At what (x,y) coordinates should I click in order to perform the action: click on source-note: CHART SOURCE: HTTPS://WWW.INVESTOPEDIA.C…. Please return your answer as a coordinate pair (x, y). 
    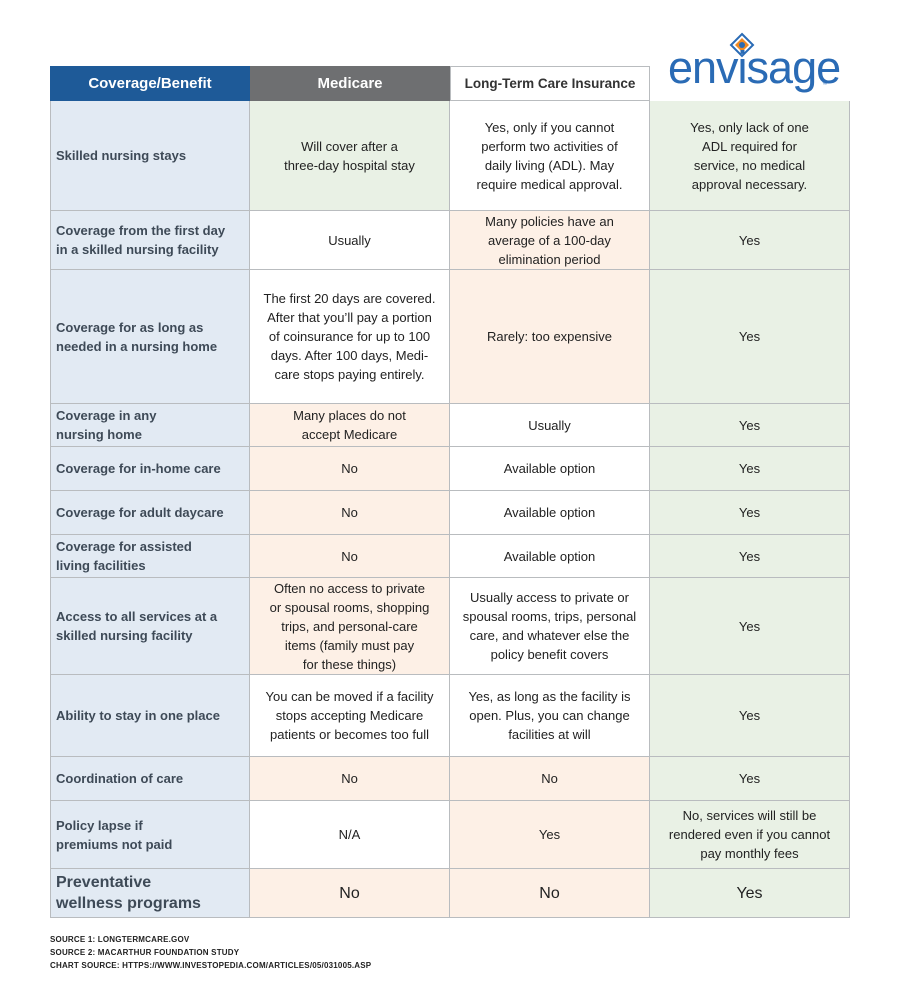
    Looking at the image, I should click on (211, 965).